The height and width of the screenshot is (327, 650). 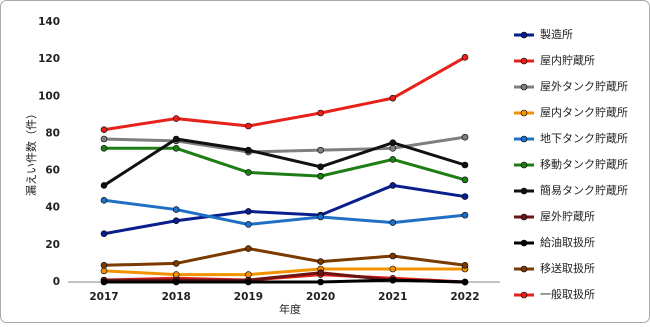 I want to click on legend-label: 移送取扱所, so click(x=567, y=268).